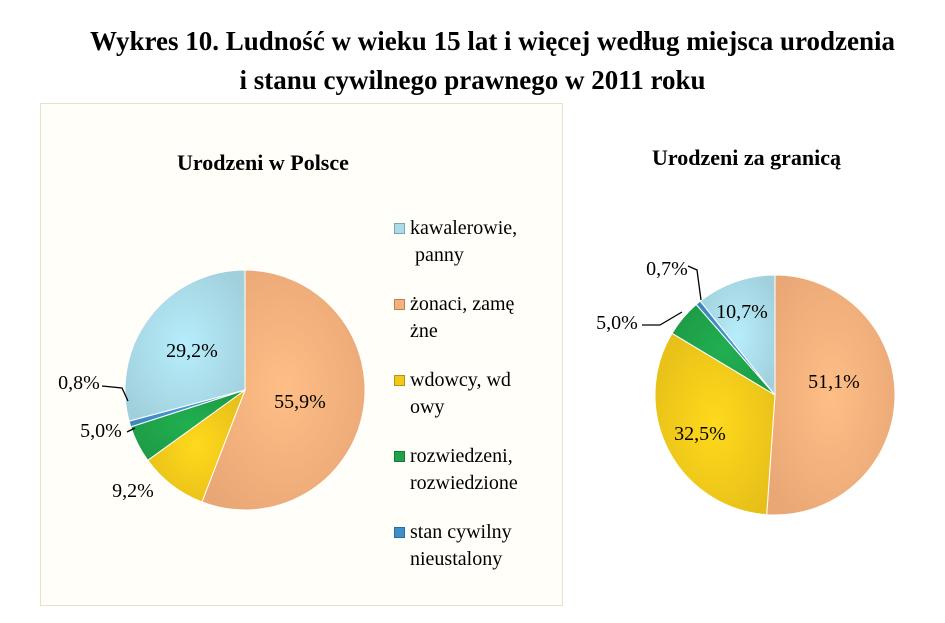  I want to click on data-label-abroad-married: 51,1%, so click(834, 382).